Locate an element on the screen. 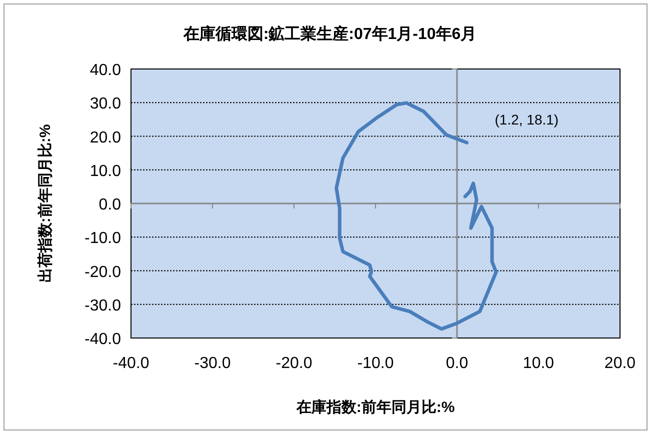  x-tick-label: -10.0 is located at coordinates (375, 363).